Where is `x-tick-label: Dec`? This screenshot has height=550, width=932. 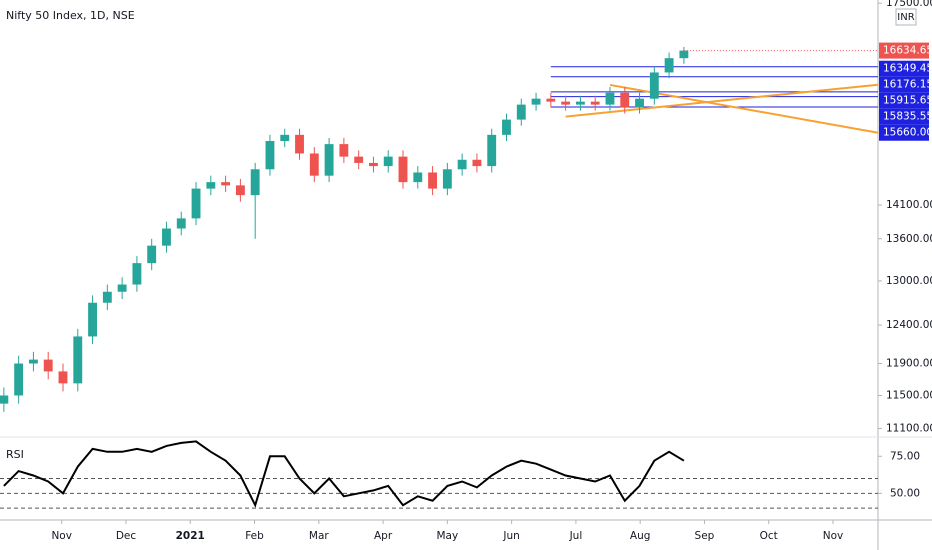
x-tick-label: Dec is located at coordinates (126, 536).